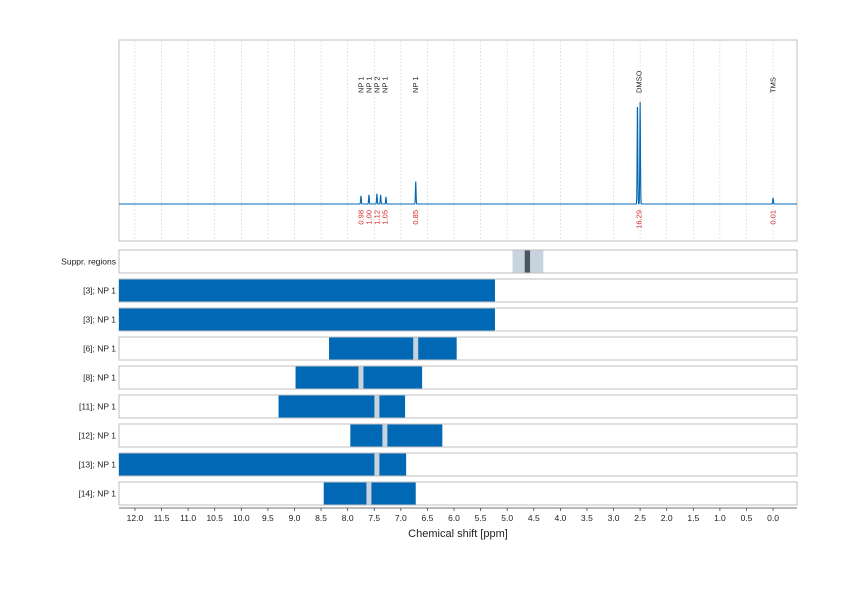  I want to click on x-axis-title: Chemical shift [ppm], so click(458, 534).